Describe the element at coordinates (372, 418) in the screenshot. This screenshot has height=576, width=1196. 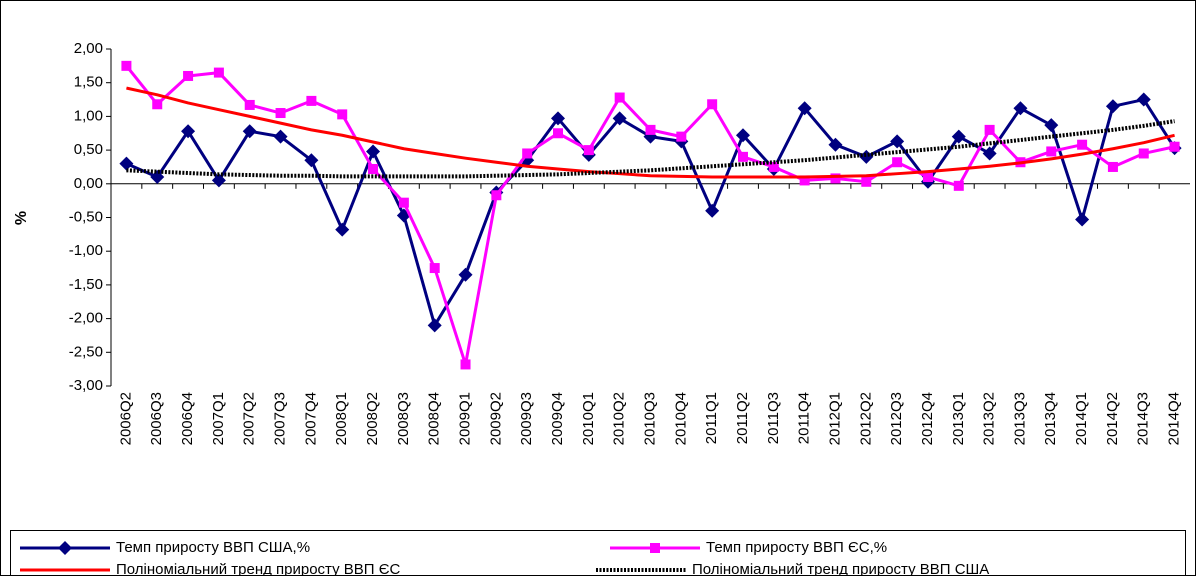
I see `x-tick-label: 2008Q2` at that location.